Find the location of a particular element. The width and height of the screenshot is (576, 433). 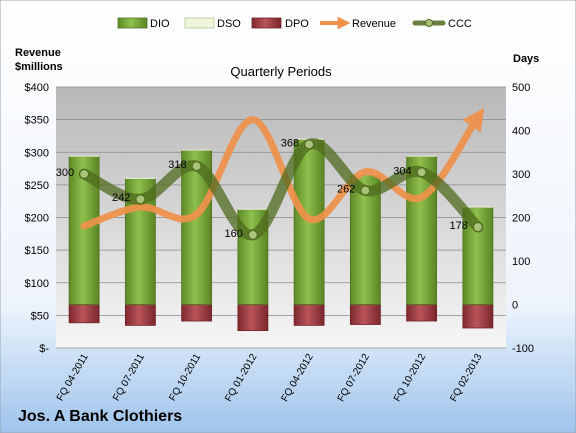

ccc-data-label: 368 is located at coordinates (290, 143).